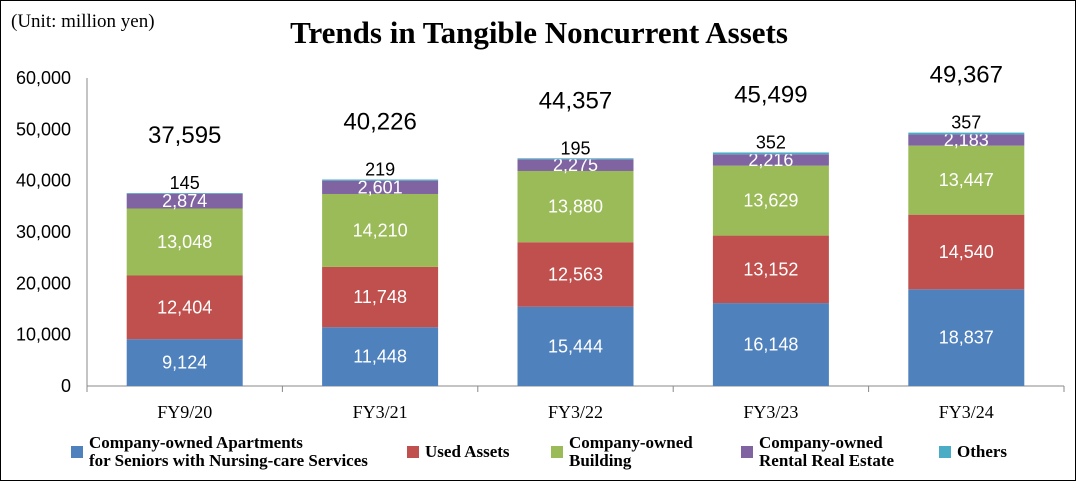 This screenshot has width=1076, height=481. Describe the element at coordinates (770, 94) in the screenshot. I see `total-label: 45,499` at that location.